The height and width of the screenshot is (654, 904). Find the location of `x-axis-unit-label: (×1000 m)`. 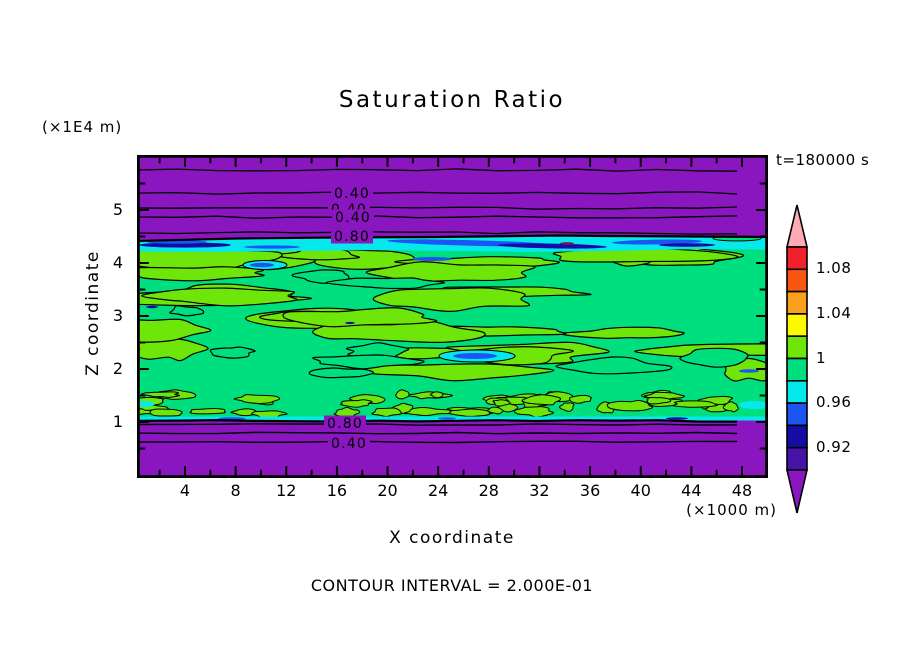

x-axis-unit-label: (×1000 m) is located at coordinates (731, 510).